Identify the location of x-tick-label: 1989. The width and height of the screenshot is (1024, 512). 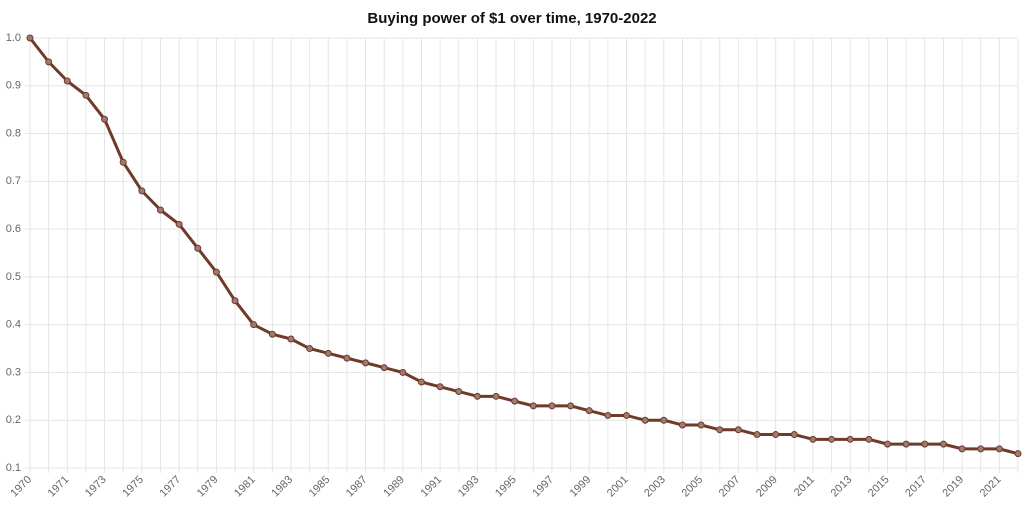
(394, 487).